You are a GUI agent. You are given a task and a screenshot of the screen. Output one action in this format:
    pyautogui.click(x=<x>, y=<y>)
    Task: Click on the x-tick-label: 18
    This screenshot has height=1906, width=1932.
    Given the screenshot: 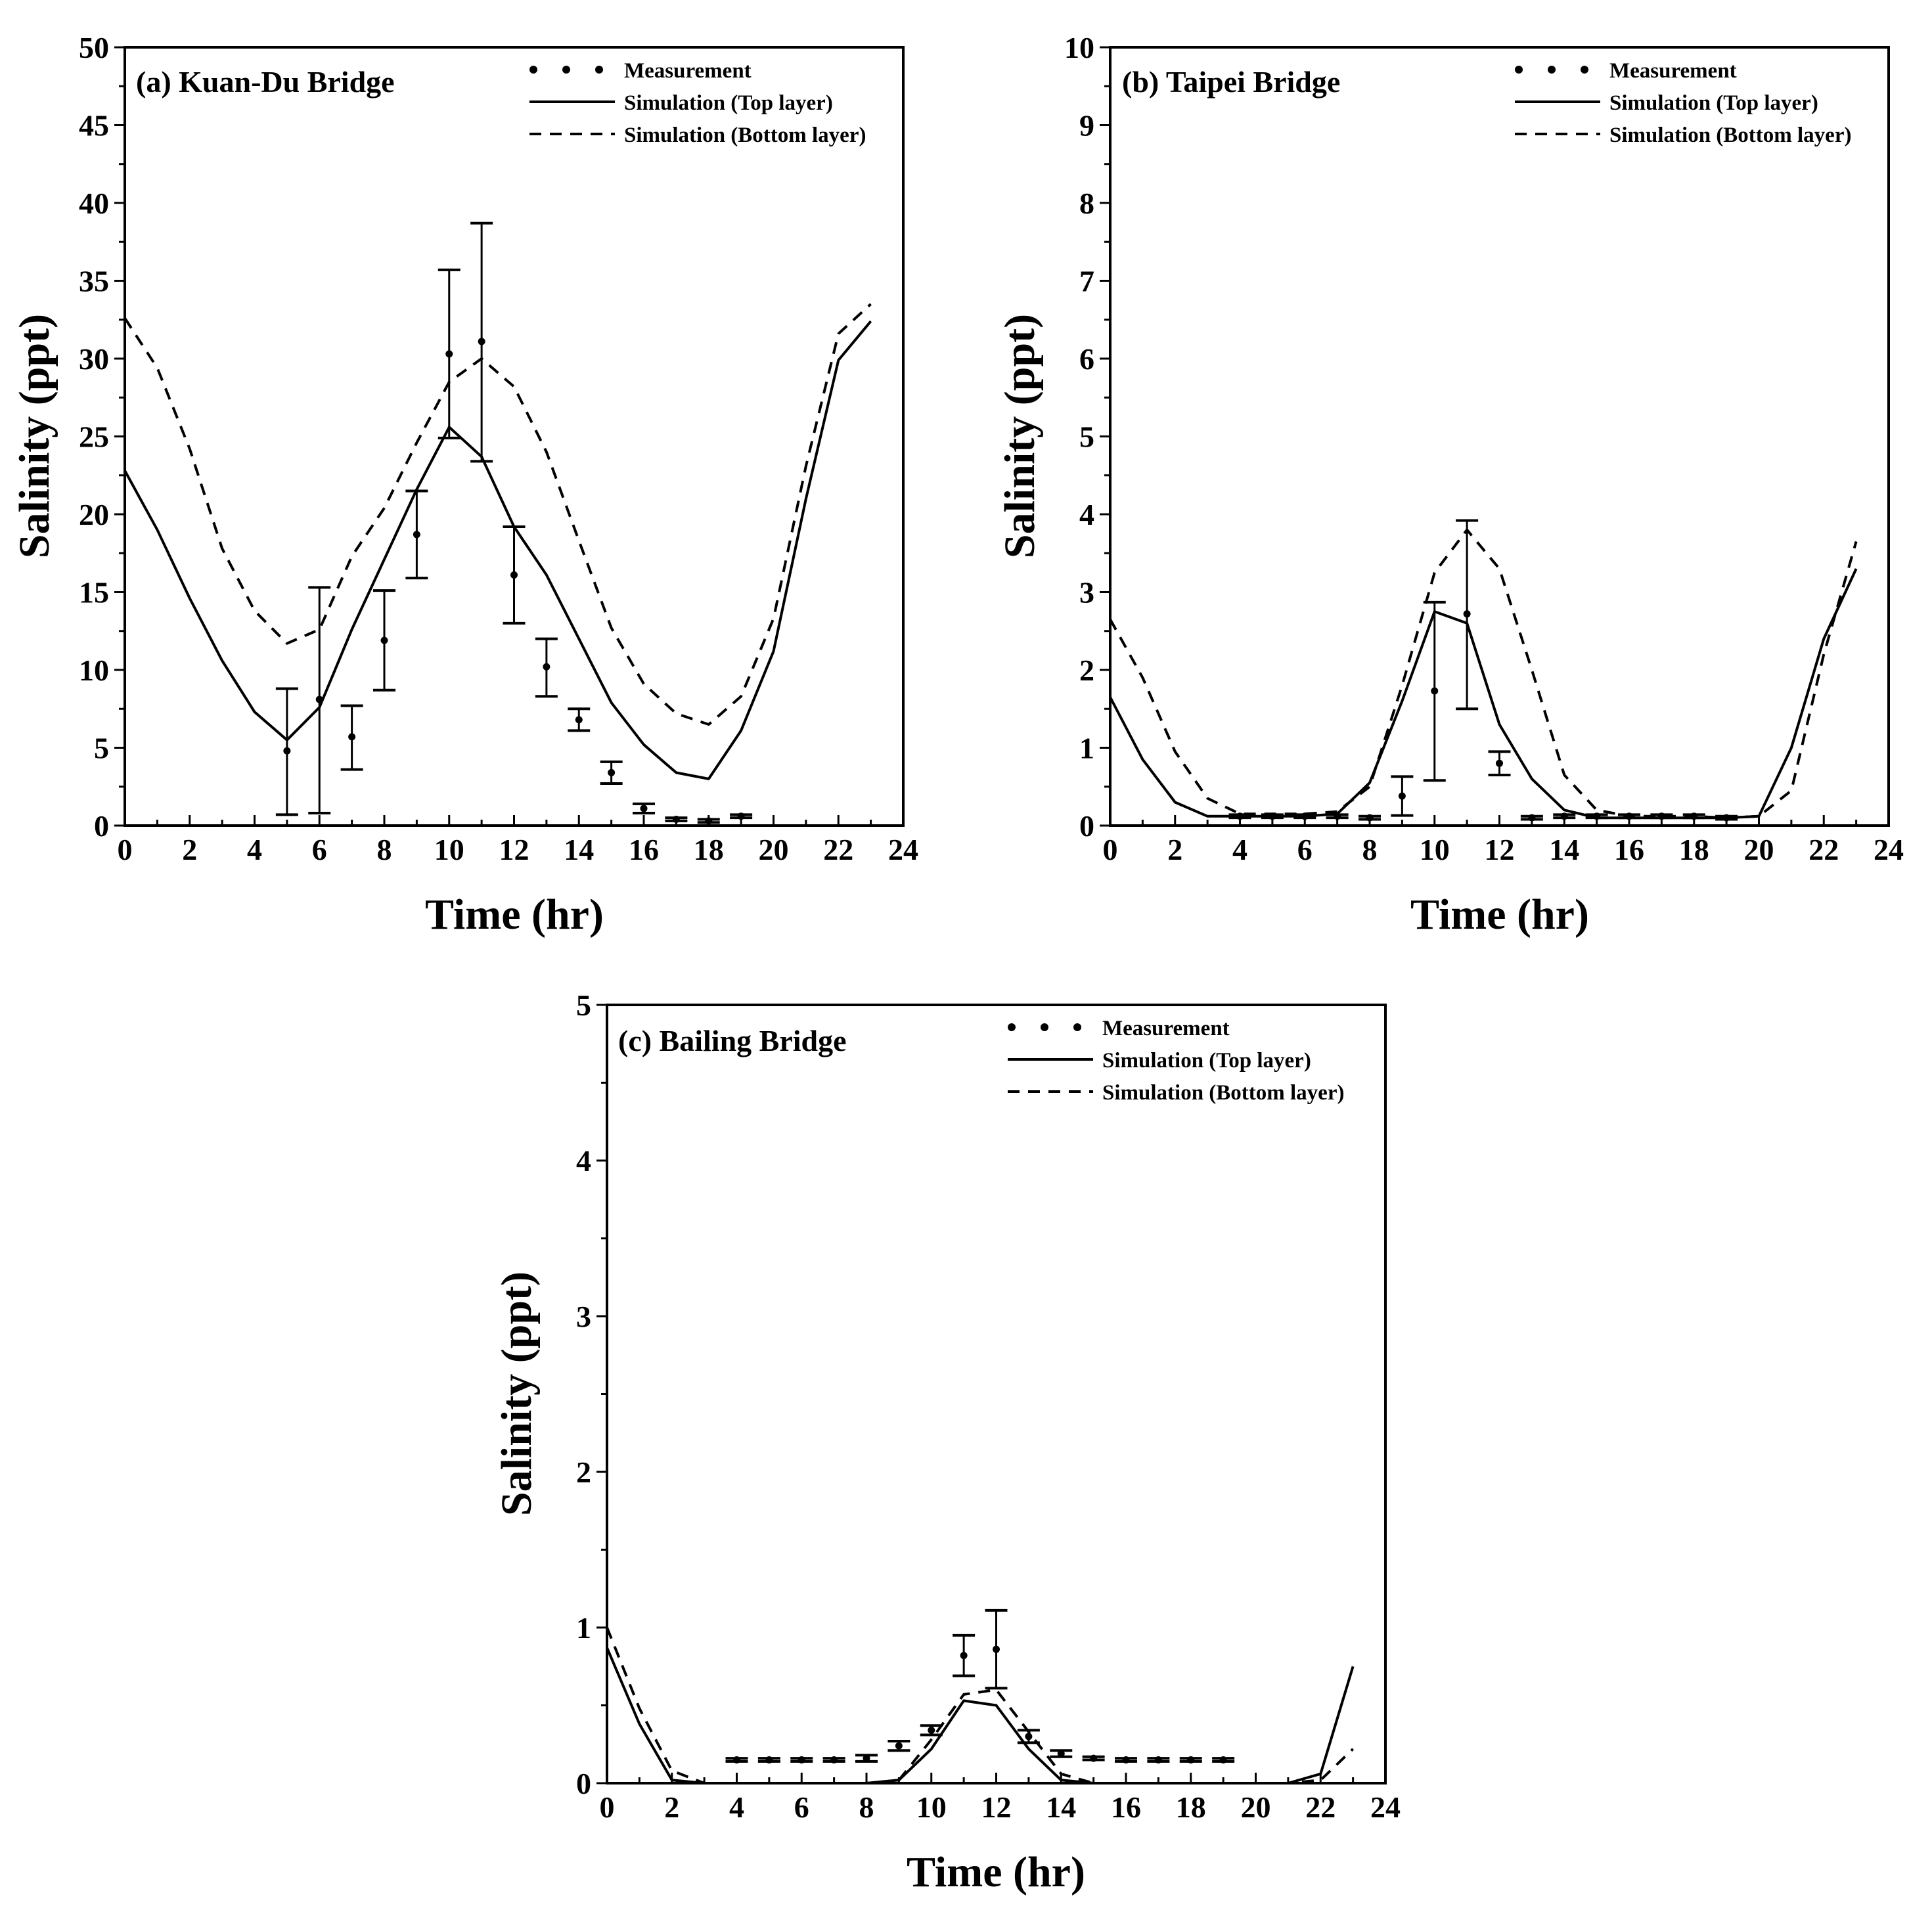 What is the action you would take?
    pyautogui.click(x=709, y=849)
    